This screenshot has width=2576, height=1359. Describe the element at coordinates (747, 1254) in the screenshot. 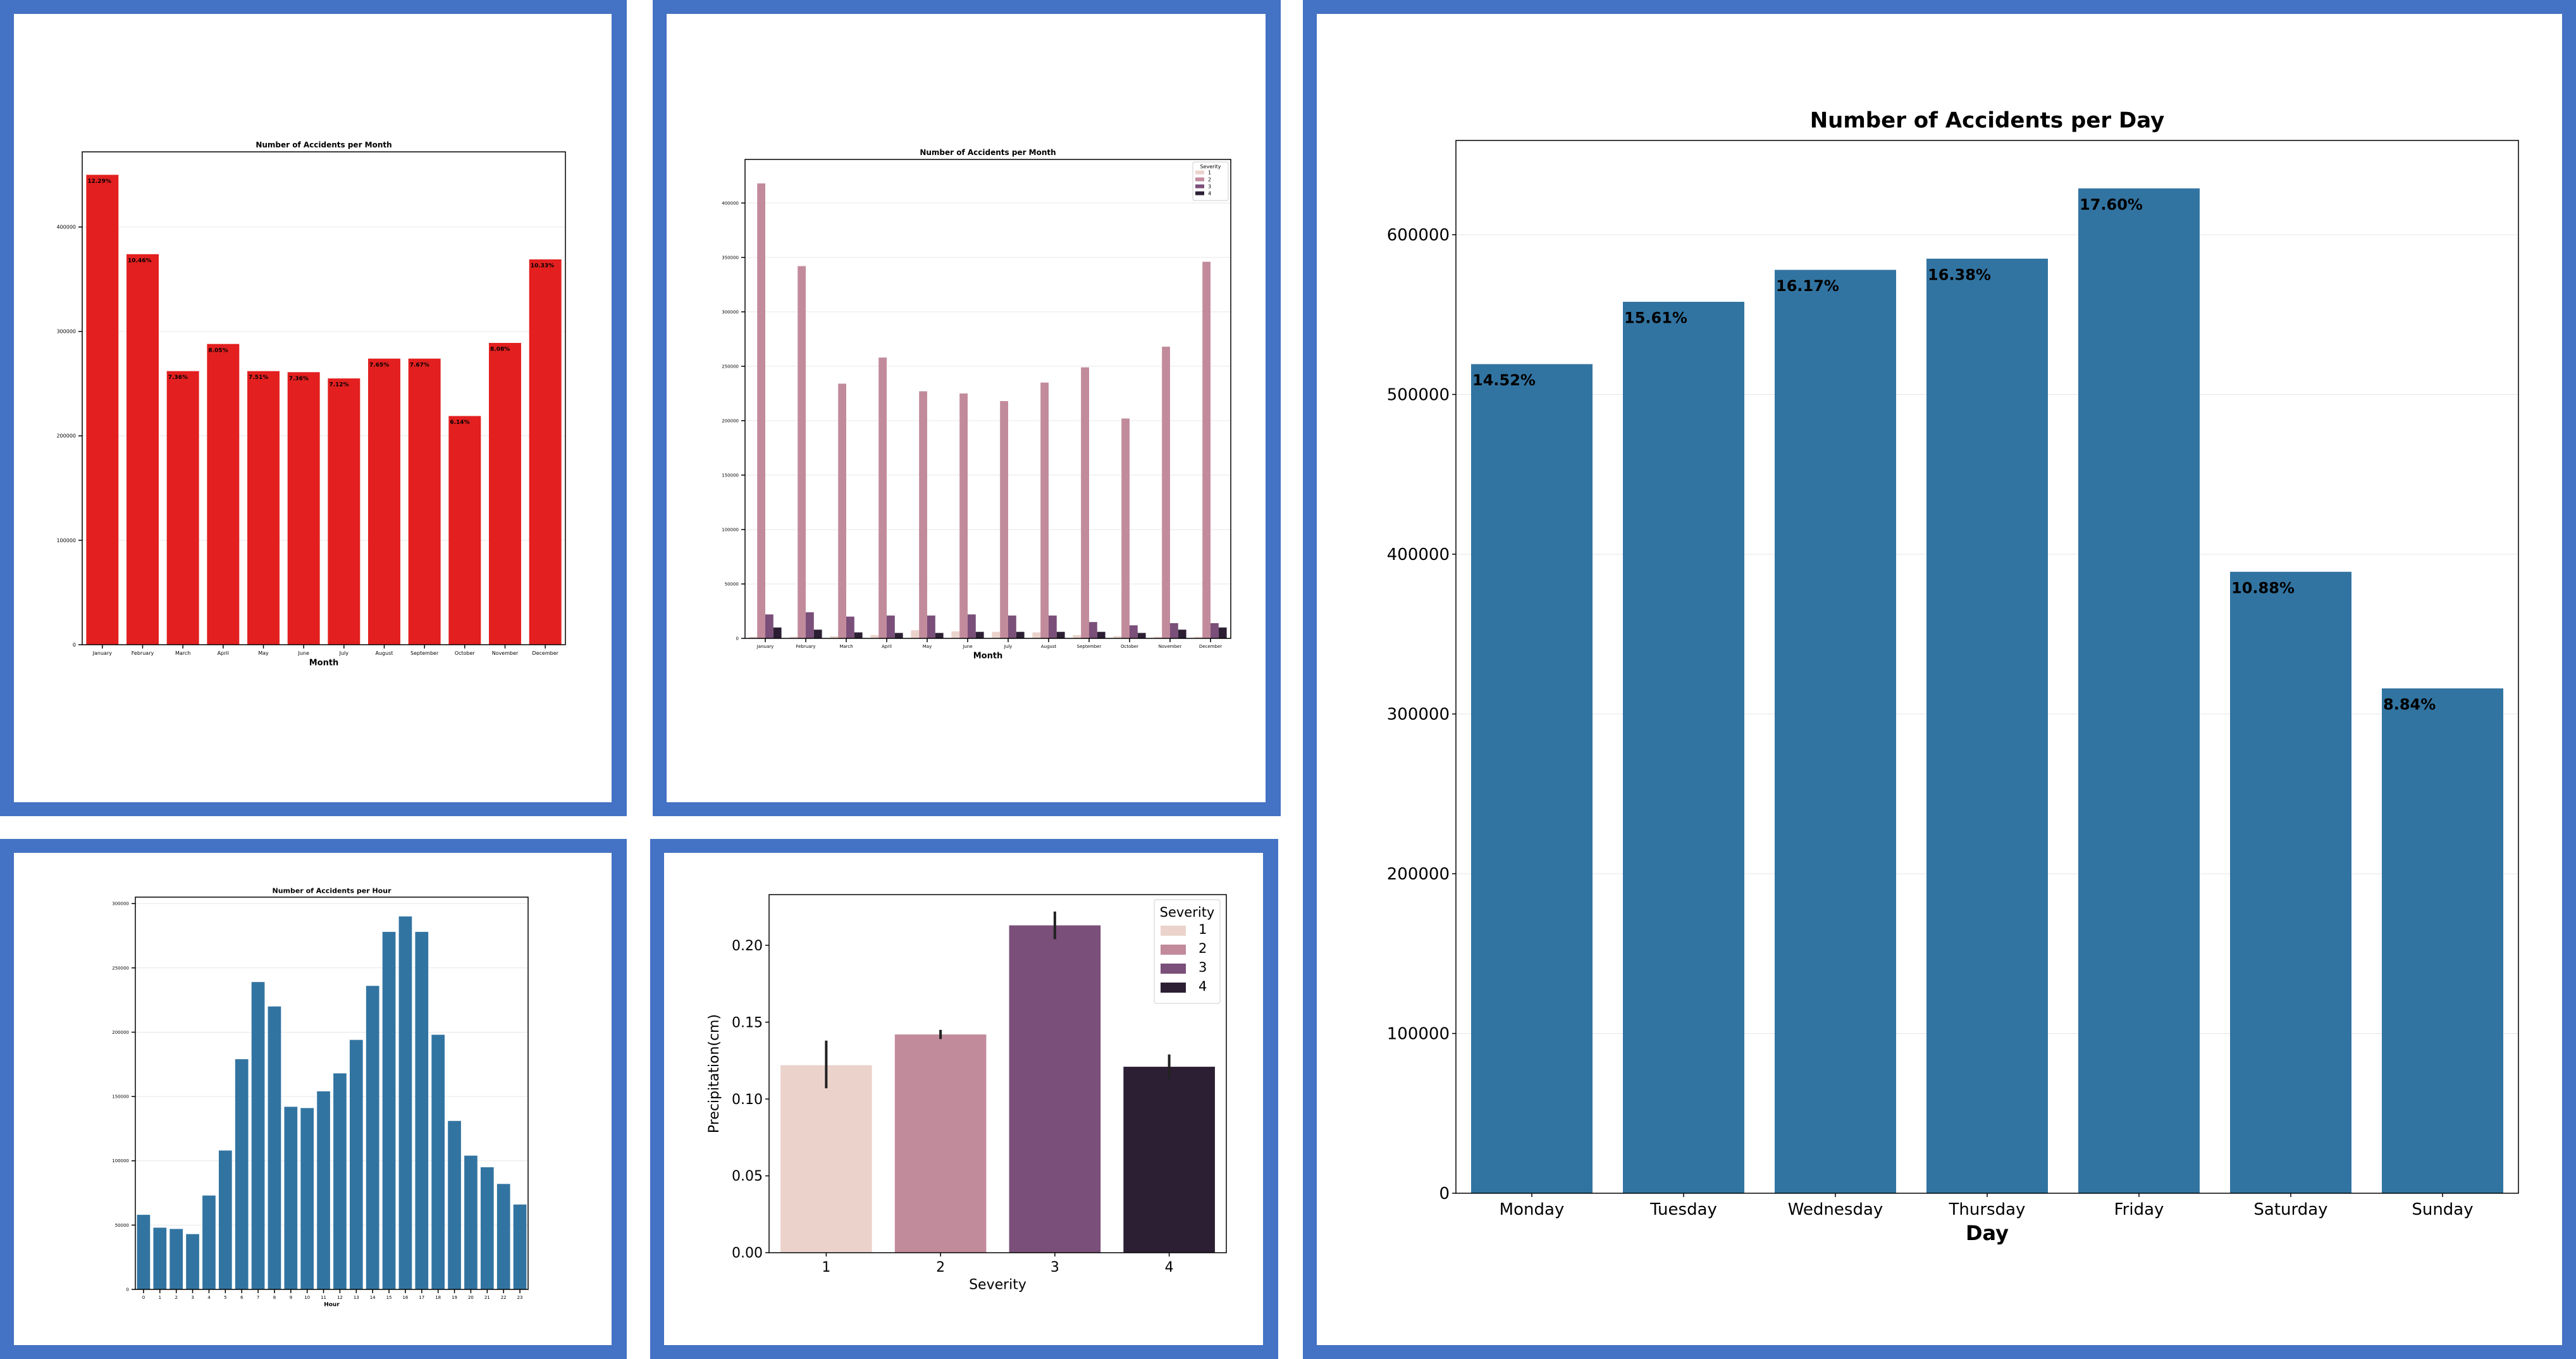

I see `y-tick-label: 0.00` at that location.